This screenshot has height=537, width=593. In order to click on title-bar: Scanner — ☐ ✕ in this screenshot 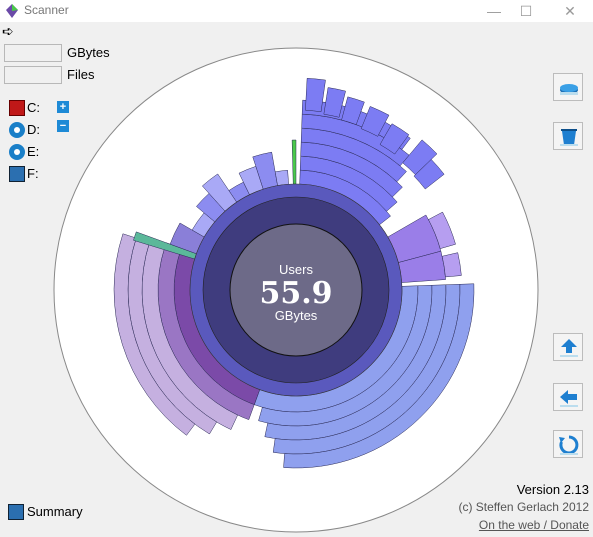, I will do `click(296, 11)`.